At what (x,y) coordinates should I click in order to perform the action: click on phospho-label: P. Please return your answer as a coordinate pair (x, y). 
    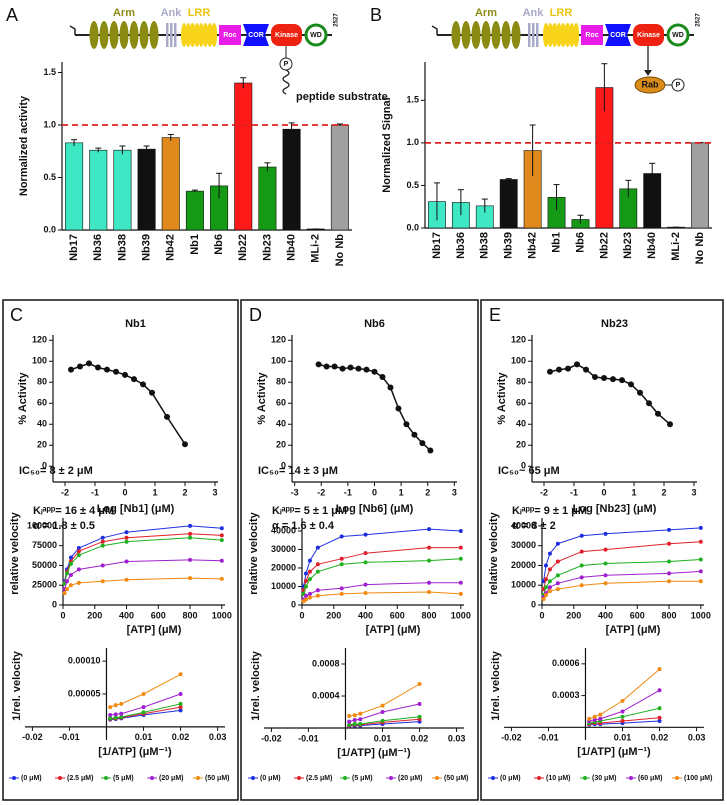
    Looking at the image, I should click on (678, 85).